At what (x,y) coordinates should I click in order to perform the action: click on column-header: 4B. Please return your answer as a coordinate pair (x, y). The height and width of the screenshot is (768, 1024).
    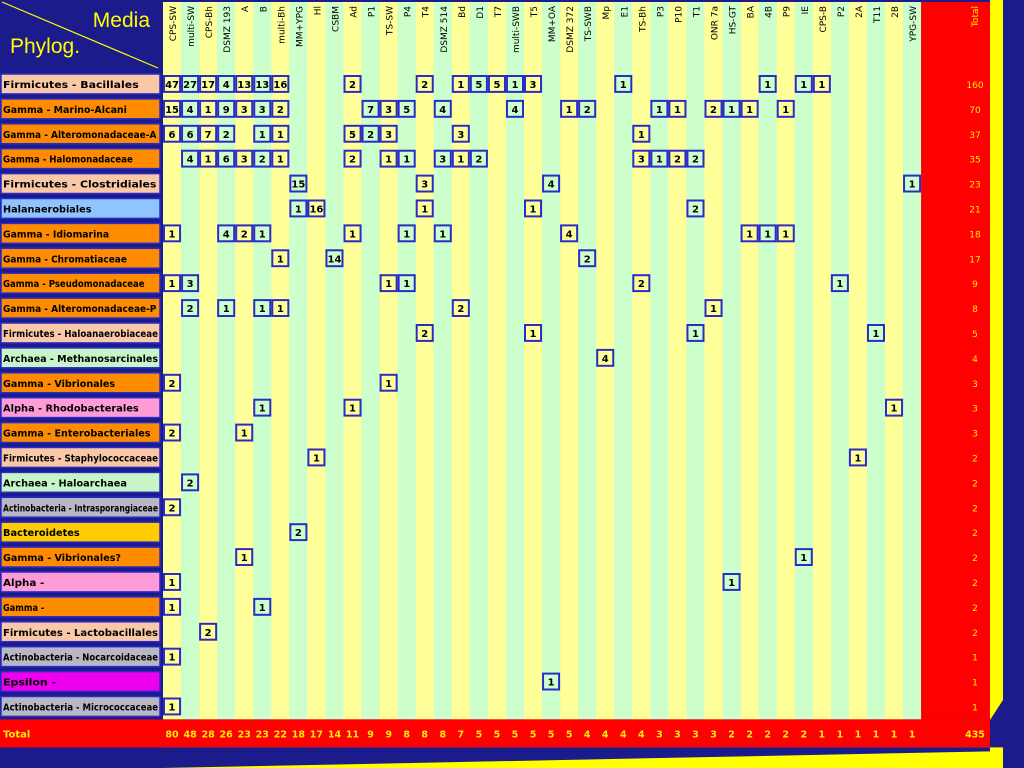
    Looking at the image, I should click on (770, 12).